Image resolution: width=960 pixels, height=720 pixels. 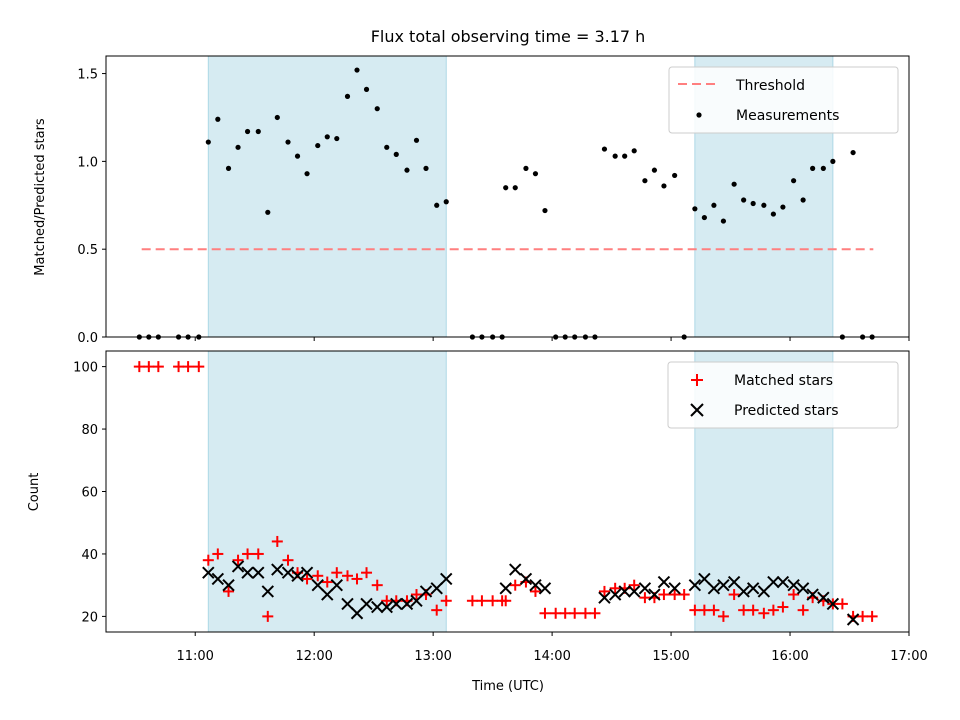 I want to click on chart-title: Flux total observing time = 3.17 h, so click(x=508, y=36).